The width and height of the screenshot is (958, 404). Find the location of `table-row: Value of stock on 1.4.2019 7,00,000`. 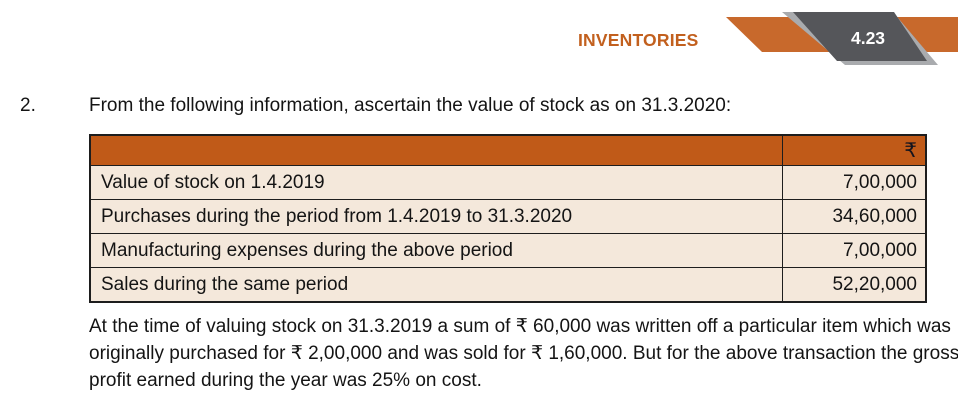

table-row: Value of stock on 1.4.2019 7,00,000 is located at coordinates (508, 182).